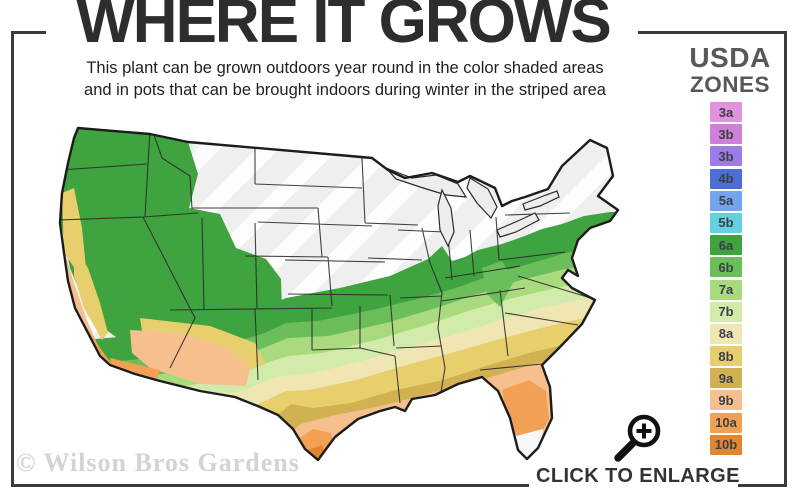 The image size is (800, 500). What do you see at coordinates (446, 218) in the screenshot?
I see `lake-michigan` at bounding box center [446, 218].